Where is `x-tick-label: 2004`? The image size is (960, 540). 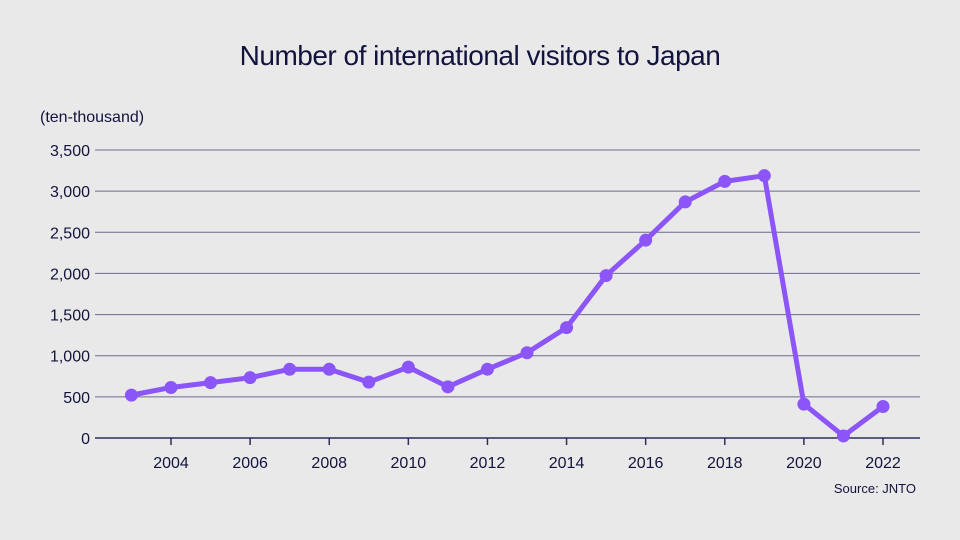
x-tick-label: 2004 is located at coordinates (171, 463).